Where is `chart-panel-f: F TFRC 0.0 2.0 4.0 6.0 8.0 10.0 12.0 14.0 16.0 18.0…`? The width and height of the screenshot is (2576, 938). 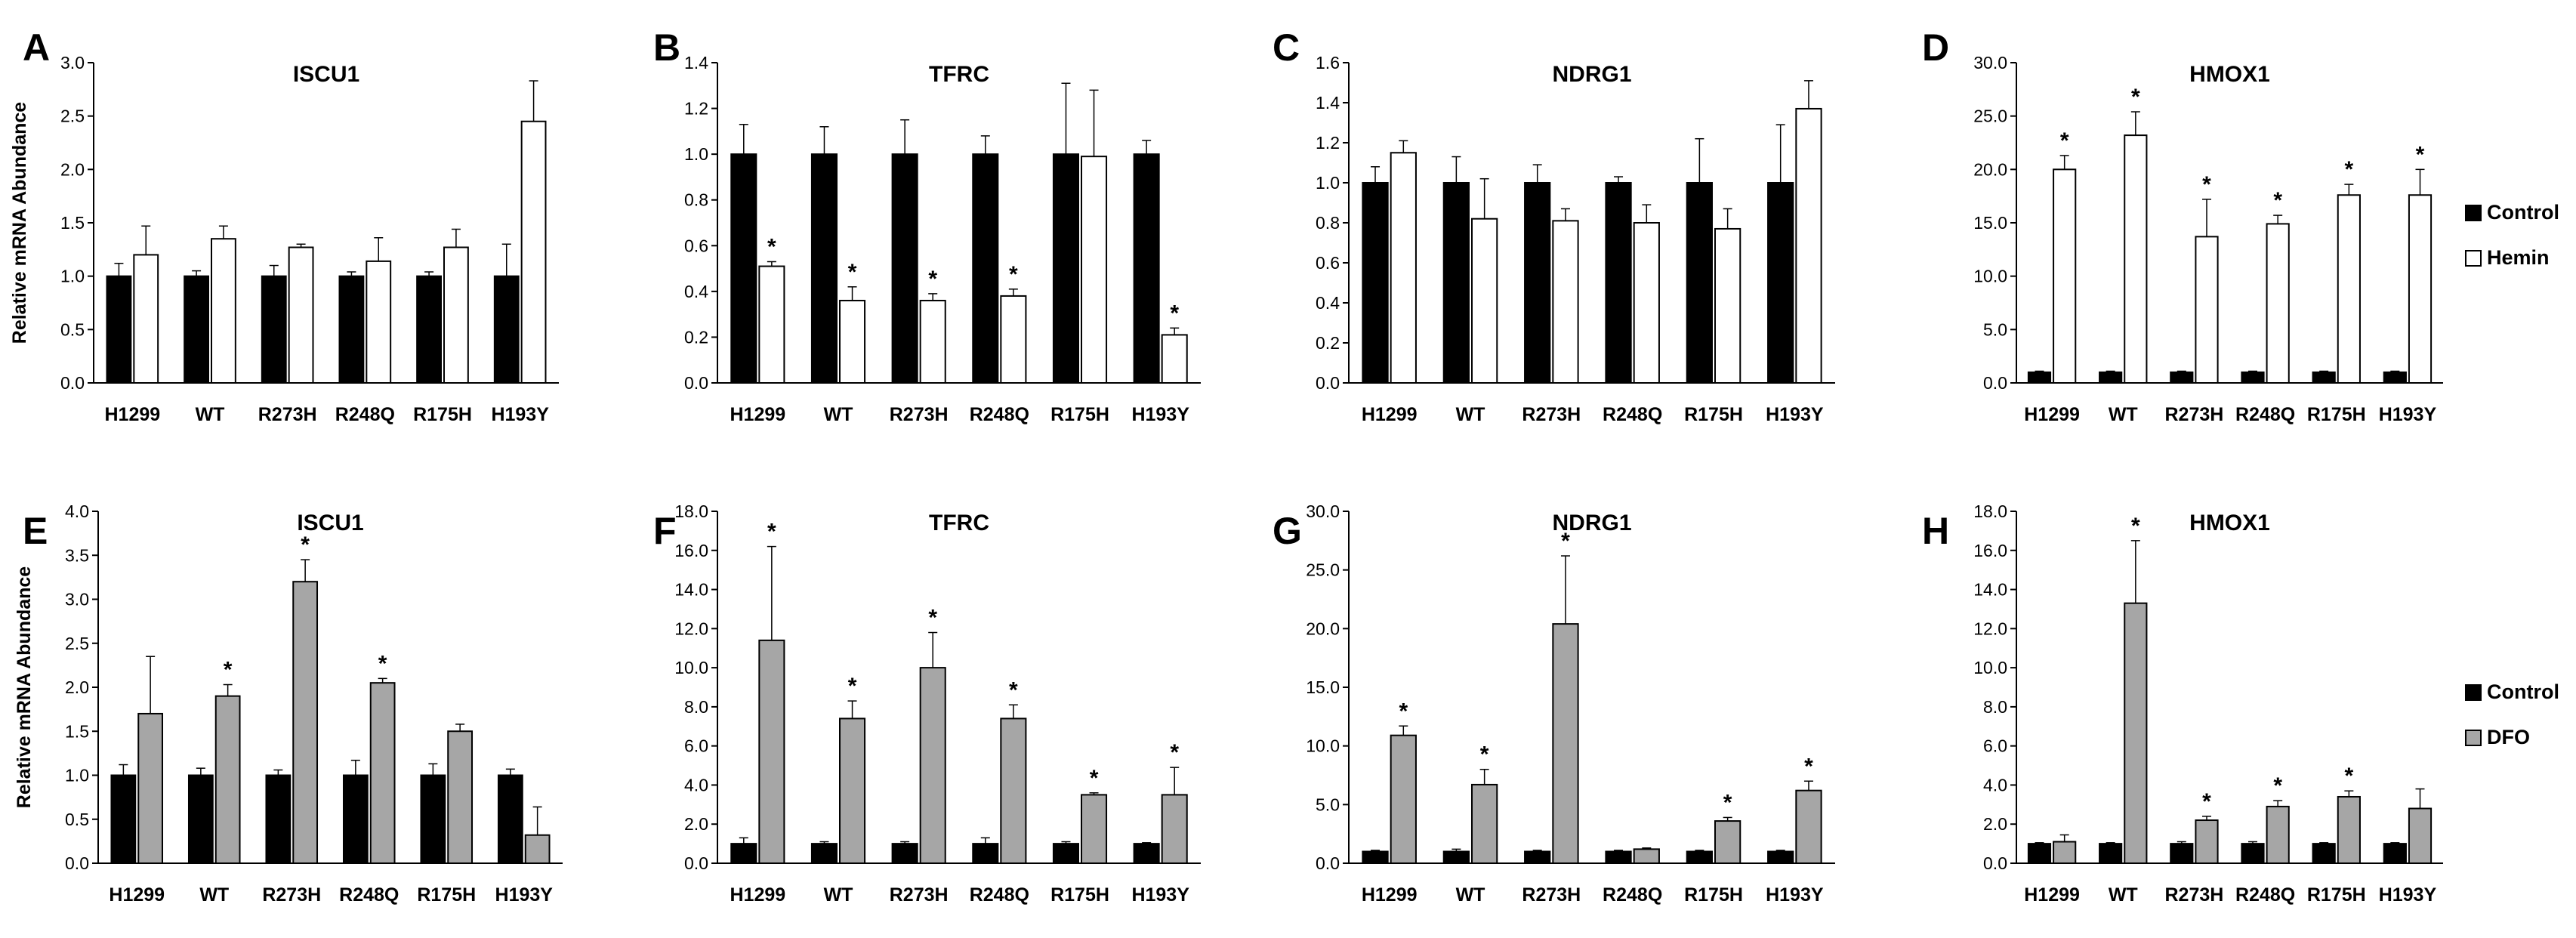 chart-panel-f: F TFRC 0.0 2.0 4.0 6.0 8.0 10.0 12.0 14.0 16.0 18.0… is located at coordinates (927, 703).